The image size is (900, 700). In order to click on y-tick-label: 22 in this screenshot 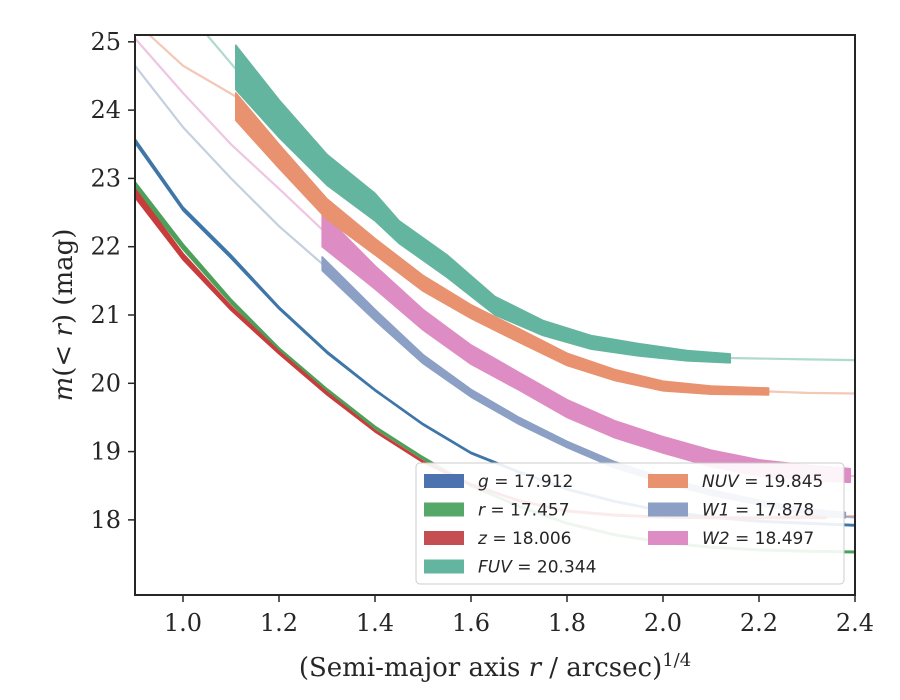, I will do `click(105, 247)`.